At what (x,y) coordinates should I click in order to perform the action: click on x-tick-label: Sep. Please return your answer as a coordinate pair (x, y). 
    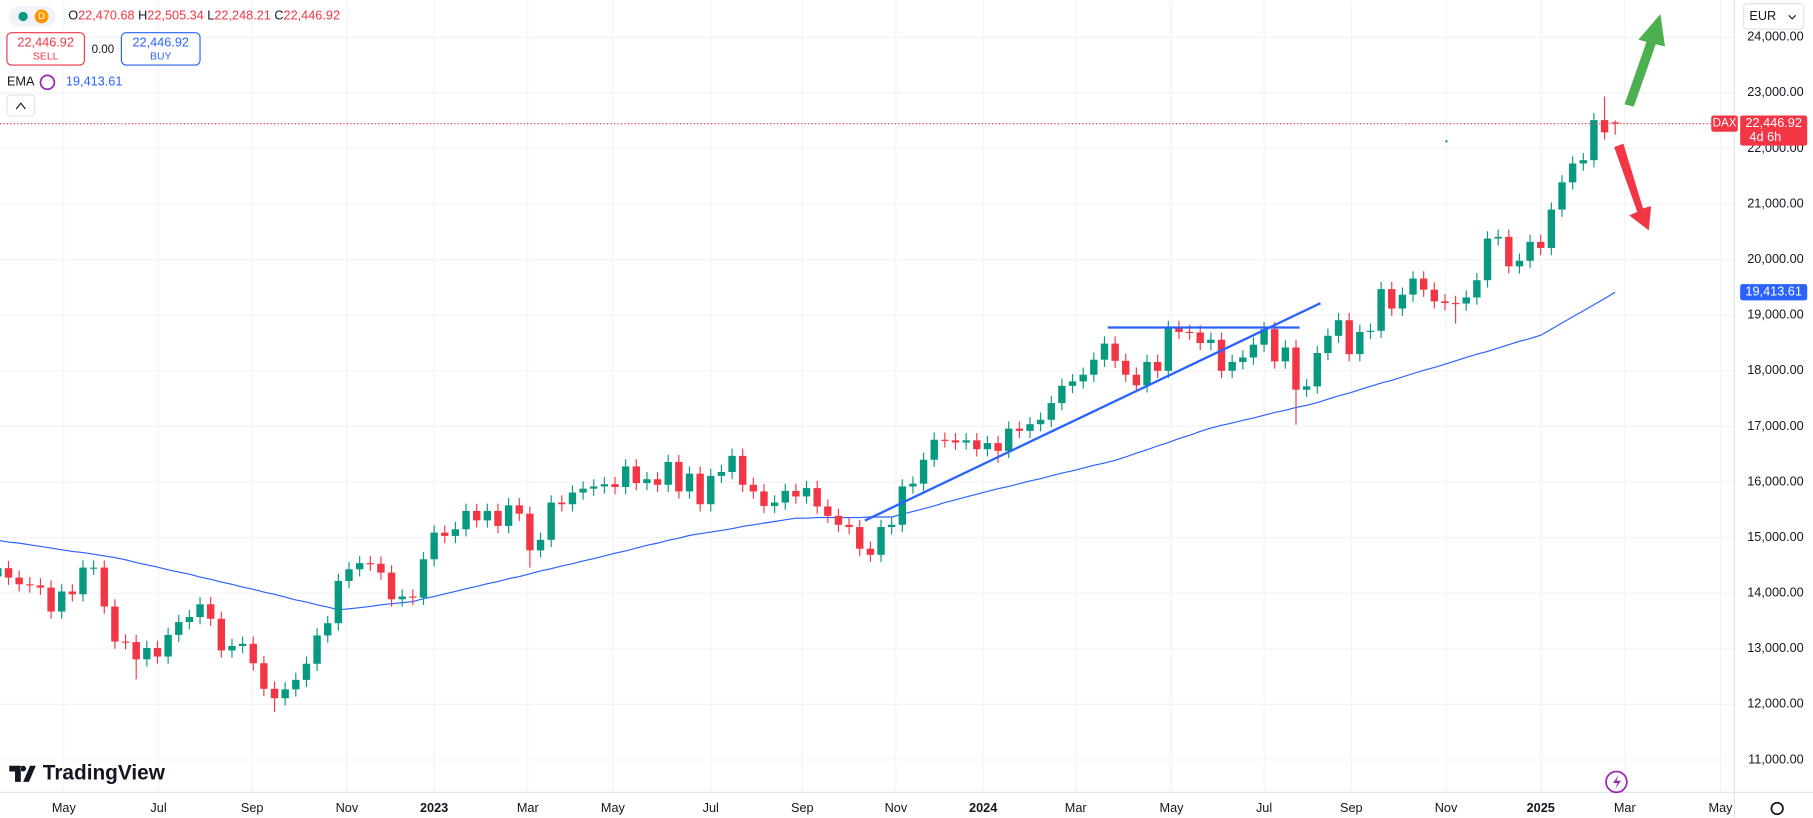
    Looking at the image, I should click on (802, 807).